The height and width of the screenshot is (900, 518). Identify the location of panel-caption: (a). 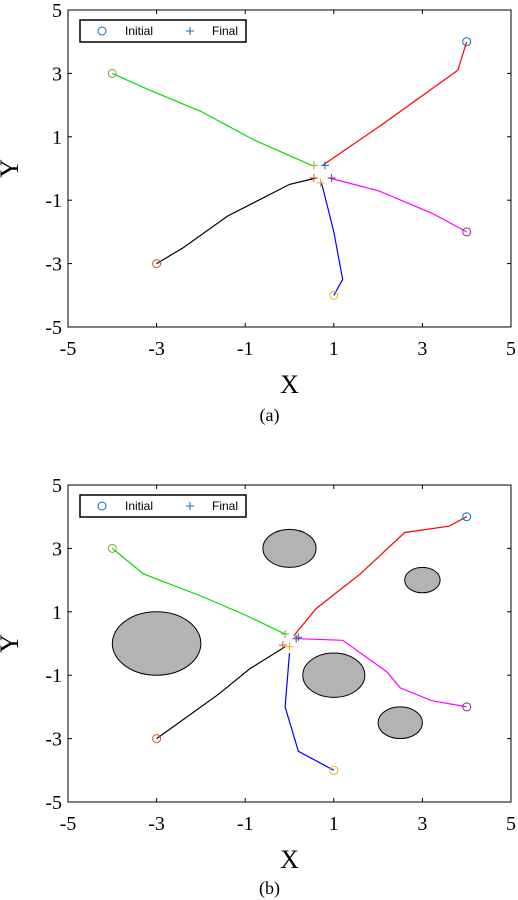
(270, 415).